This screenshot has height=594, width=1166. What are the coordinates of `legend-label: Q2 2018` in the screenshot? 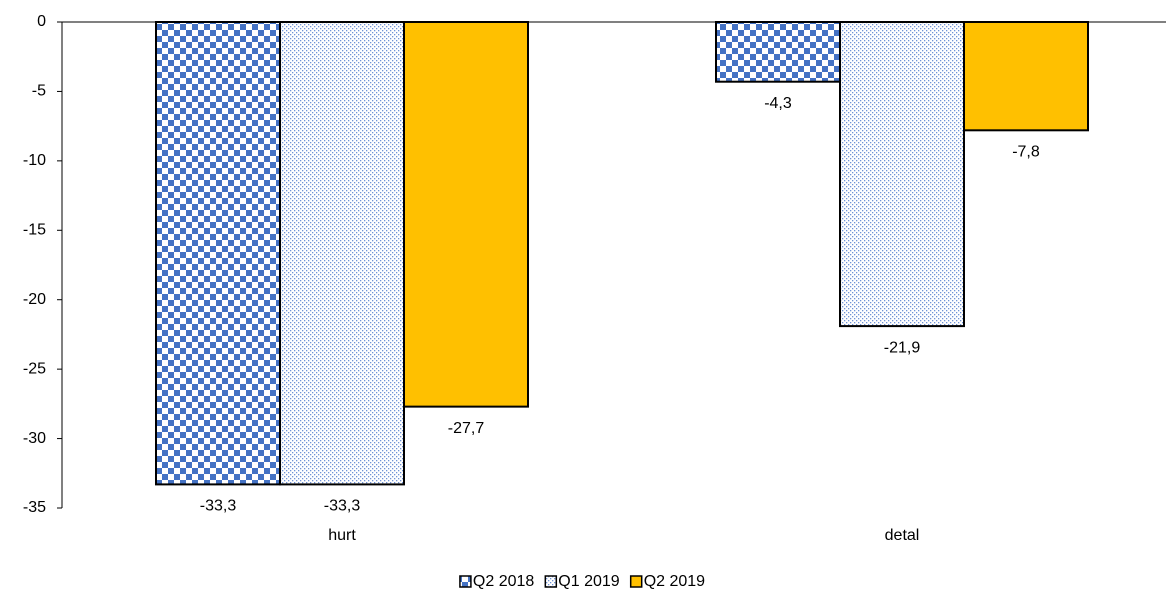 It's located at (503, 581).